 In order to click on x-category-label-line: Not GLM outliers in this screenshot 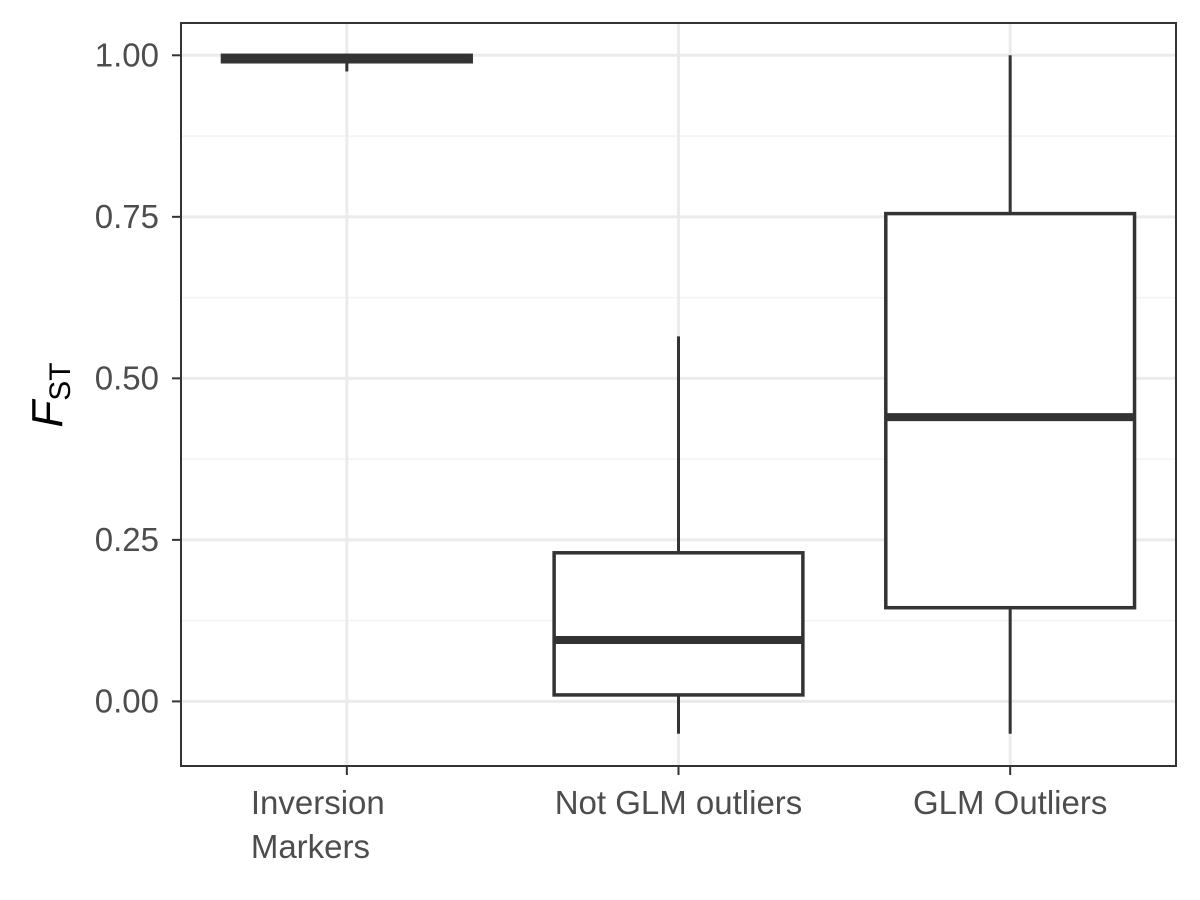, I will do `click(679, 802)`.